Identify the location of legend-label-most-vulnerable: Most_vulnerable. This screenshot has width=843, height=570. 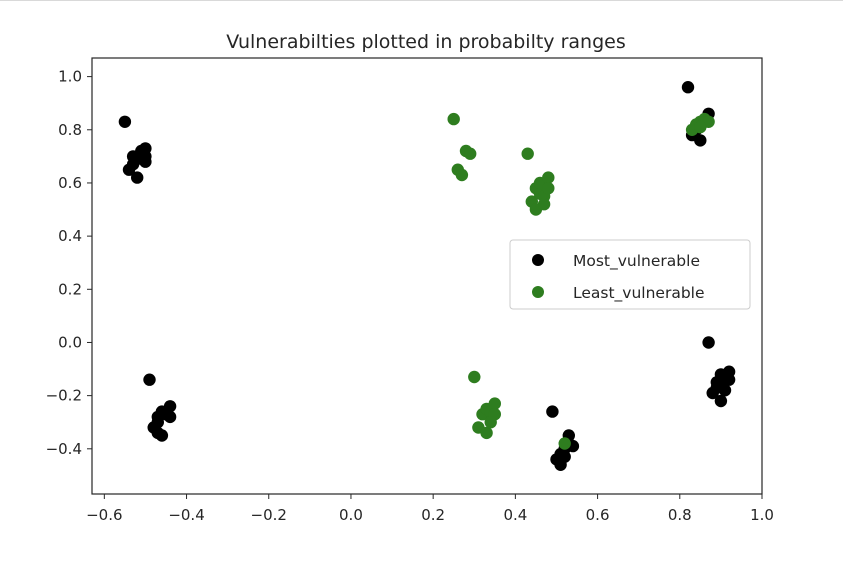
(636, 261).